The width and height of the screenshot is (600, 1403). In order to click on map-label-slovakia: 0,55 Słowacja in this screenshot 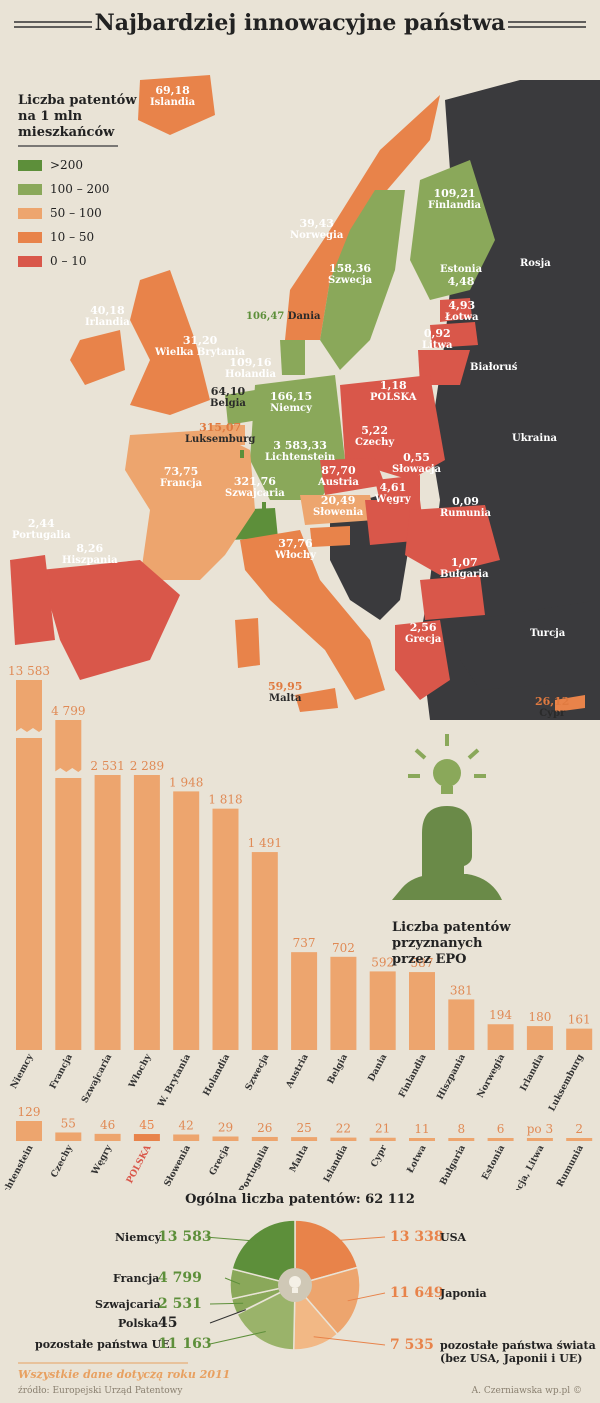, I will do `click(417, 463)`.